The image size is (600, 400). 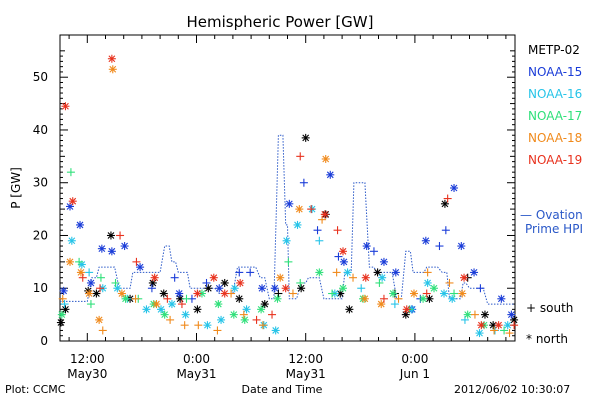 What do you see at coordinates (306, 374) in the screenshot?
I see `x-tick-label-date: May31` at bounding box center [306, 374].